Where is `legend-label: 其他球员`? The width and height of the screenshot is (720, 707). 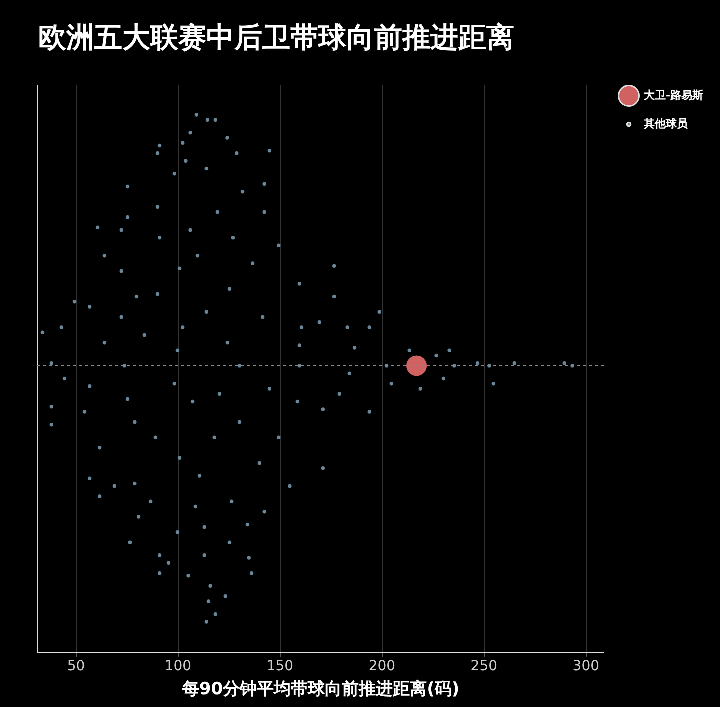 legend-label: 其他球员 is located at coordinates (666, 124).